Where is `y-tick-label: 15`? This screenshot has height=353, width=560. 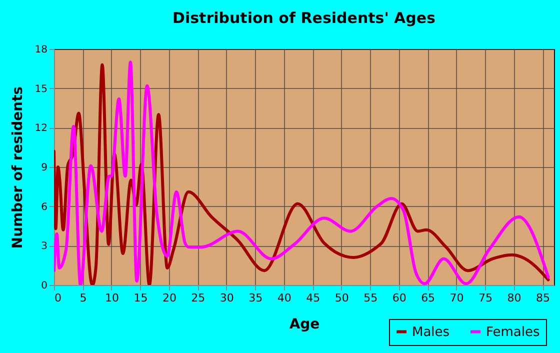
y-tick-label: 15 is located at coordinates (41, 89).